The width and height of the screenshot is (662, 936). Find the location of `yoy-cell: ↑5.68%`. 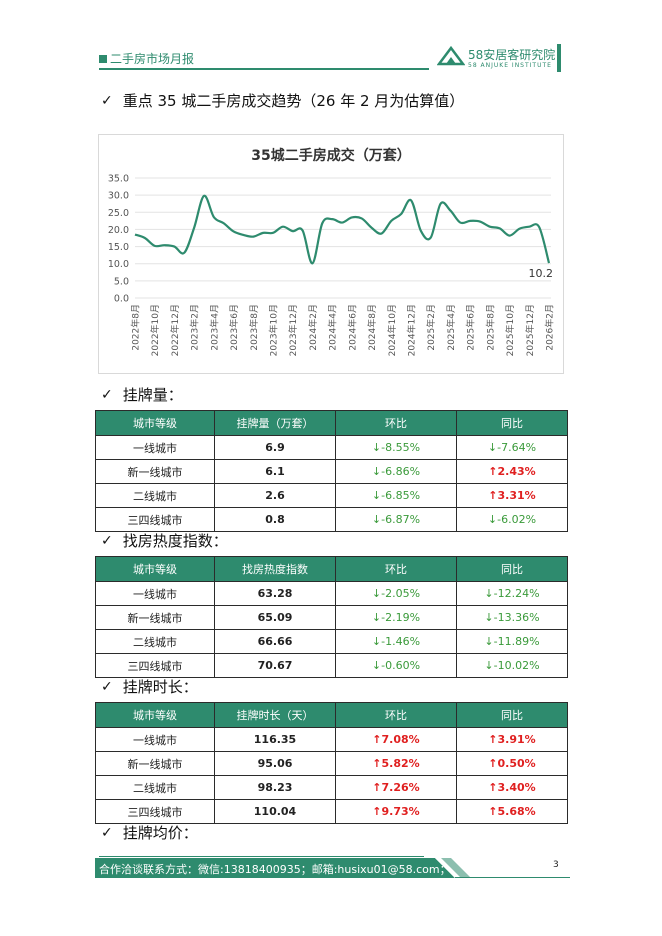

yoy-cell: ↑5.68% is located at coordinates (512, 811).